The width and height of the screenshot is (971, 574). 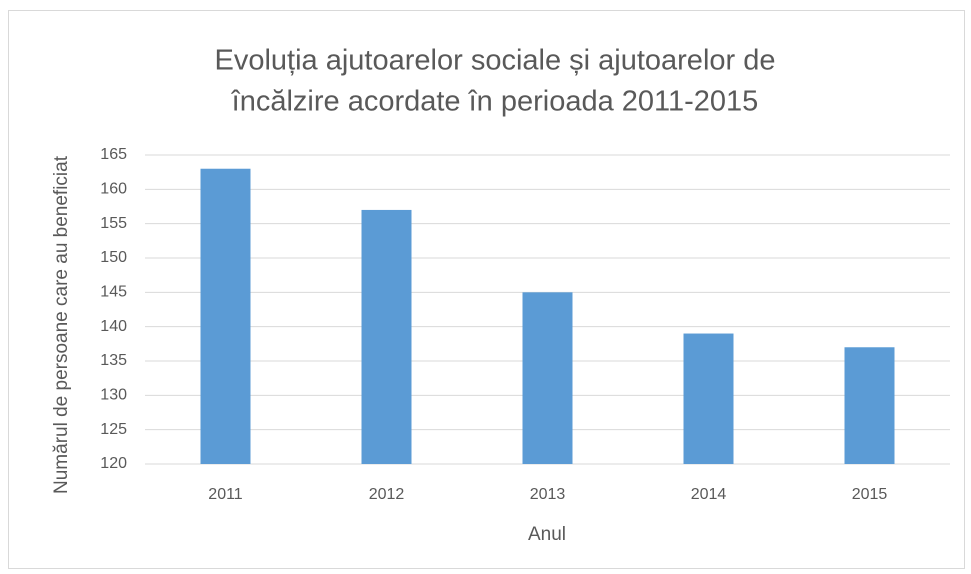 What do you see at coordinates (709, 494) in the screenshot?
I see `x-tick-label: 2014` at bounding box center [709, 494].